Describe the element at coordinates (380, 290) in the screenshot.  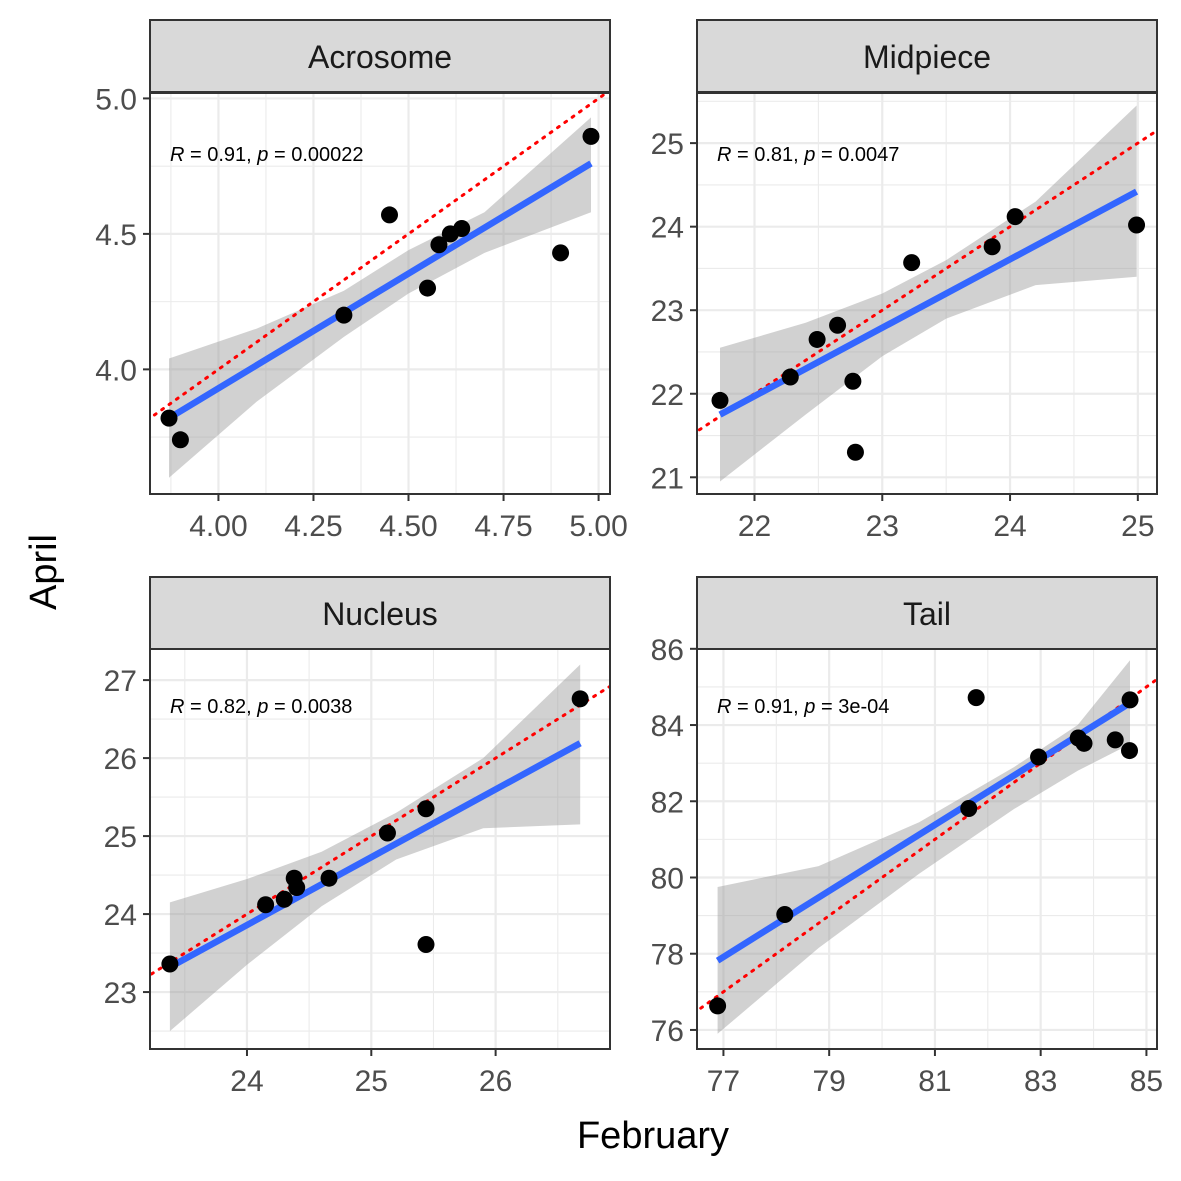
I see `regression-line` at that location.